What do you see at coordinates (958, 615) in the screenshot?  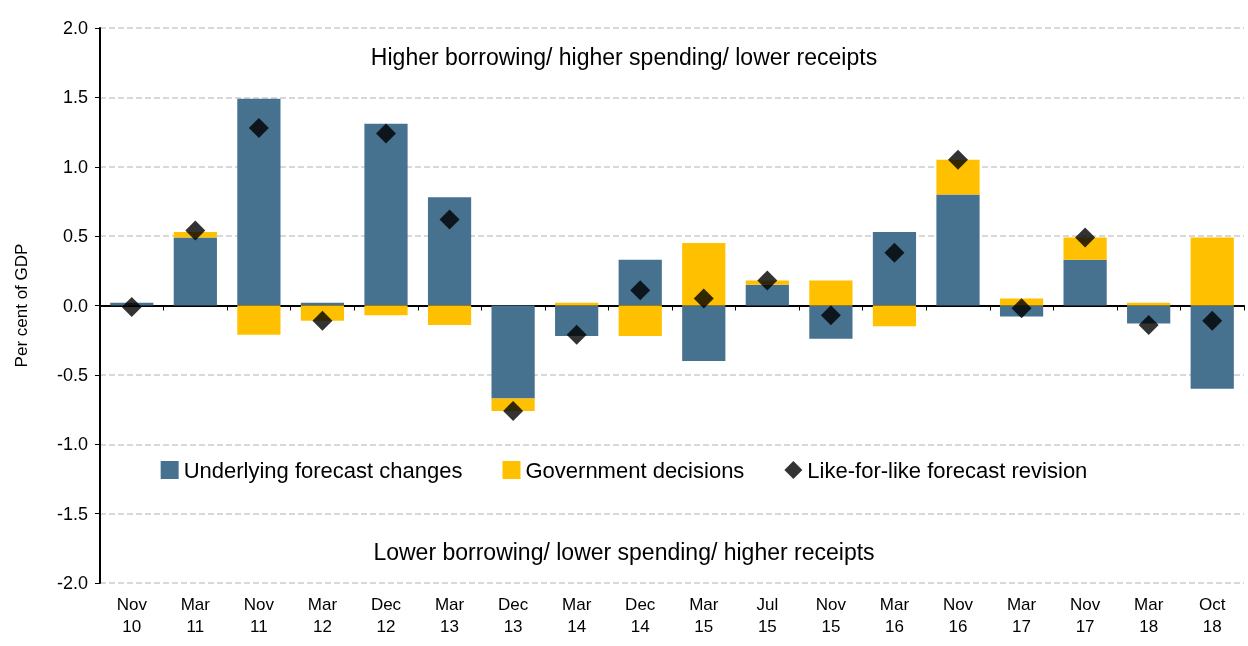 I see `x-tick-label: Nov 16` at bounding box center [958, 615].